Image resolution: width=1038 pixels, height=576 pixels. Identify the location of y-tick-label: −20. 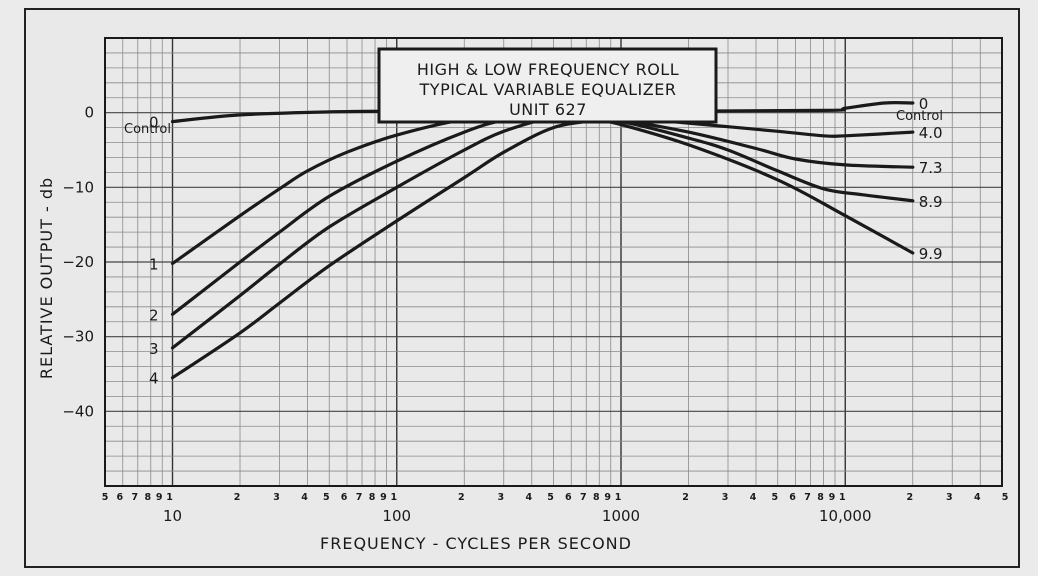
(78, 262).